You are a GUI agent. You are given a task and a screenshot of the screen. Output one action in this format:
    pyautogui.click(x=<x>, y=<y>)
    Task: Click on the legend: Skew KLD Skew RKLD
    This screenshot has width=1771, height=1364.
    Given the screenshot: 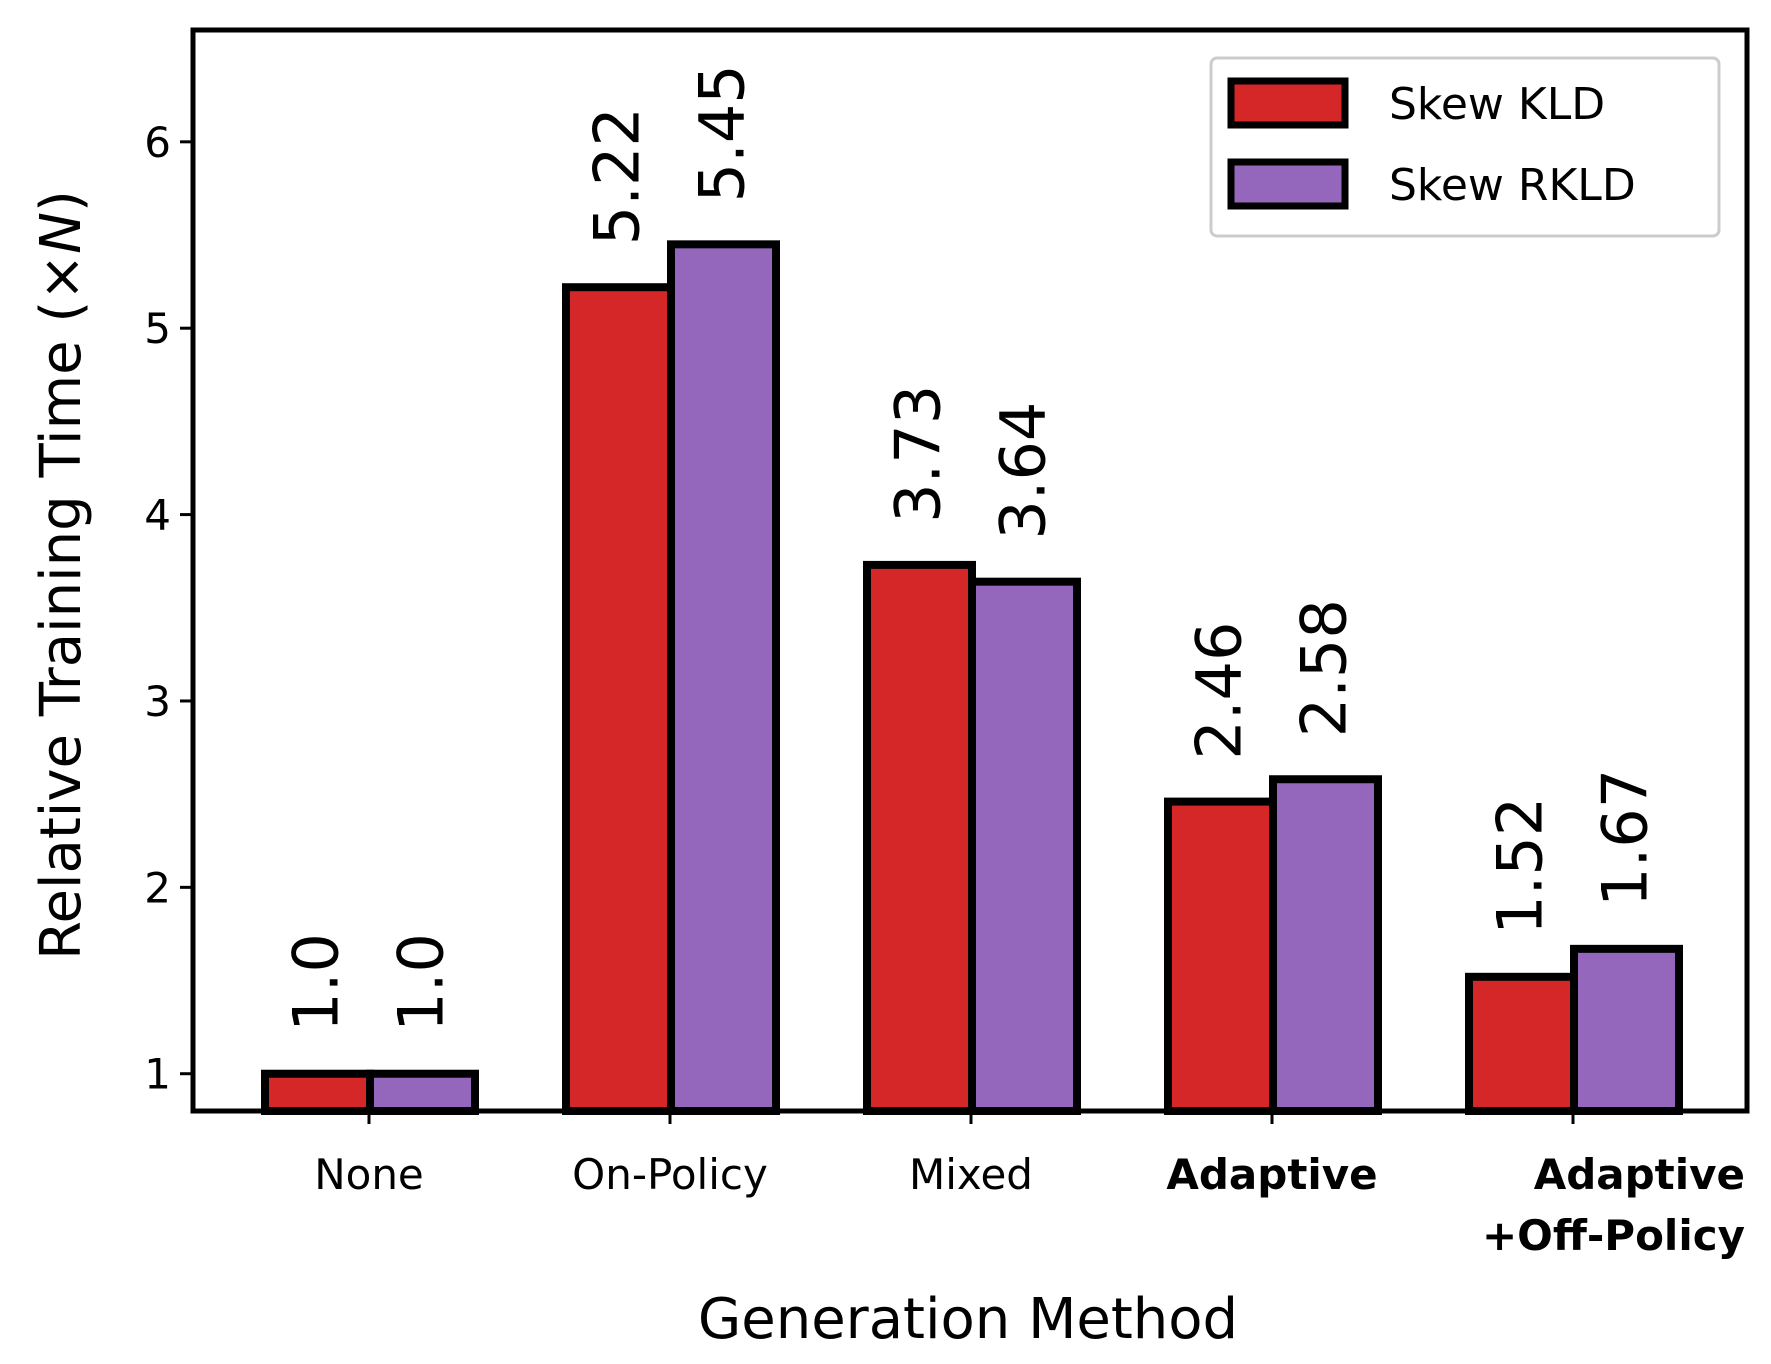 What is the action you would take?
    pyautogui.click(x=1465, y=147)
    